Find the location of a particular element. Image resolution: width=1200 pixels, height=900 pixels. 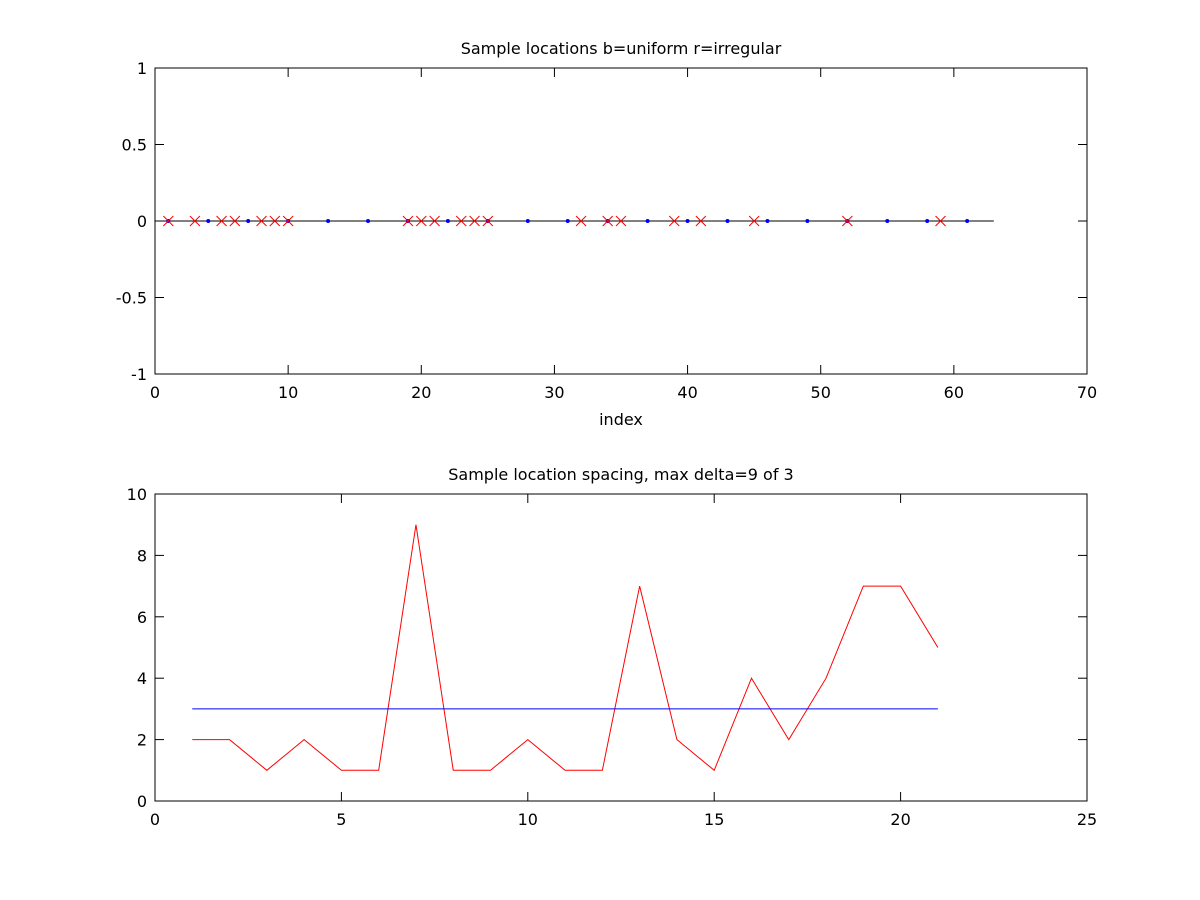

x-tick-label: 60 is located at coordinates (954, 392).